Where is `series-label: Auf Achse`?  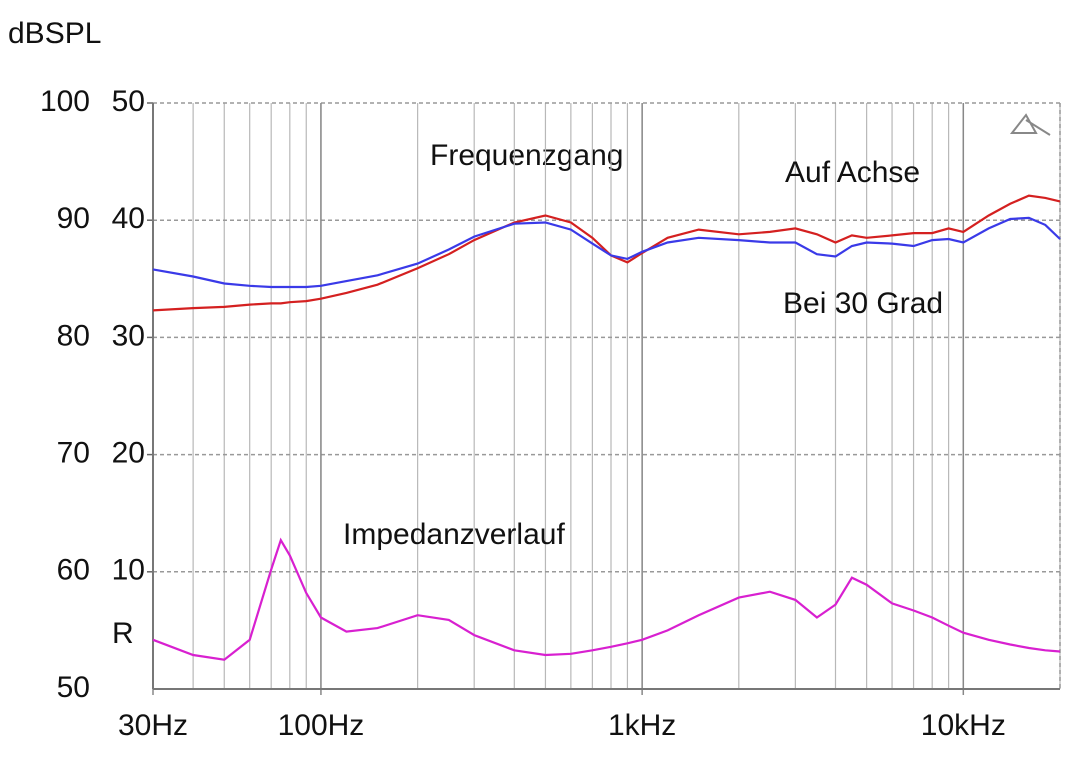 series-label: Auf Achse is located at coordinates (852, 172).